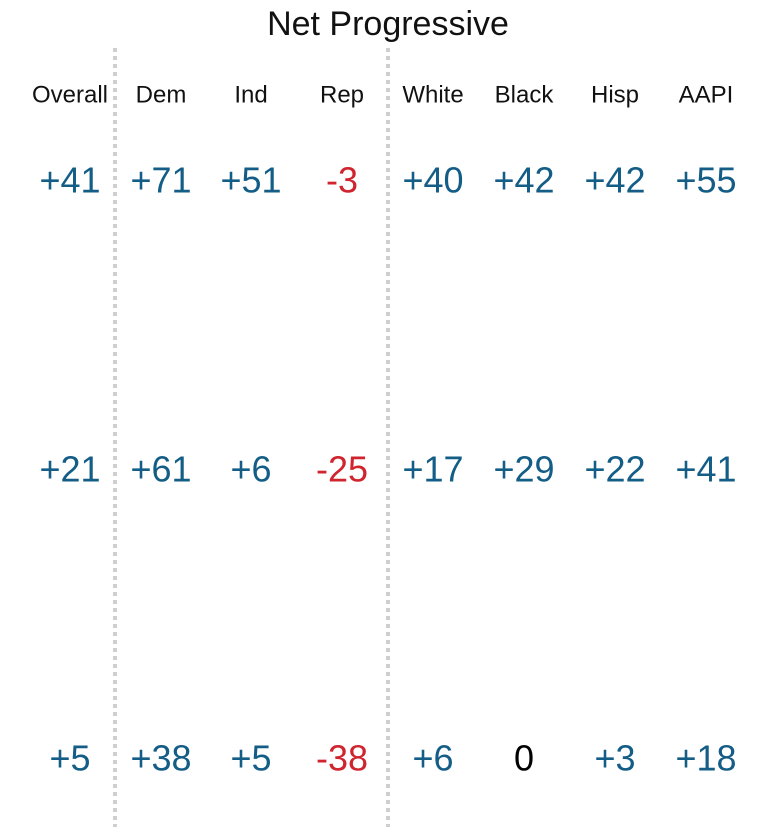  What do you see at coordinates (705, 758) in the screenshot?
I see `cell-value: +18` at bounding box center [705, 758].